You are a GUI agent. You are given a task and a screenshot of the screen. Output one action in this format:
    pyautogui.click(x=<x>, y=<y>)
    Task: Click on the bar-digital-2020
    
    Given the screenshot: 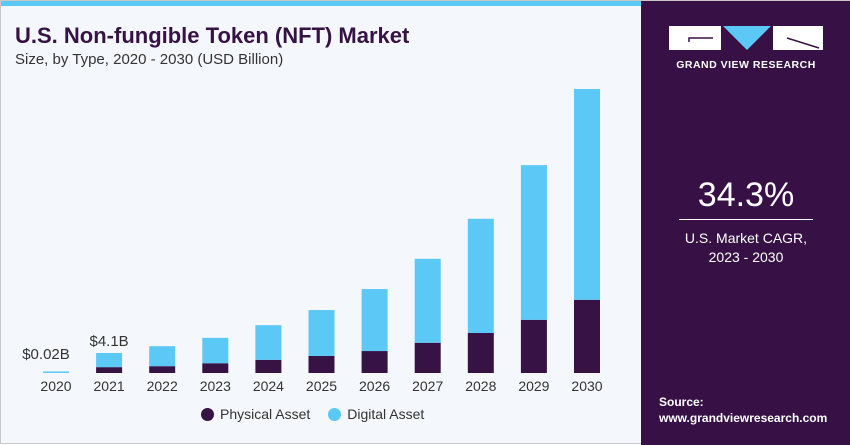 What is the action you would take?
    pyautogui.click(x=56, y=372)
    